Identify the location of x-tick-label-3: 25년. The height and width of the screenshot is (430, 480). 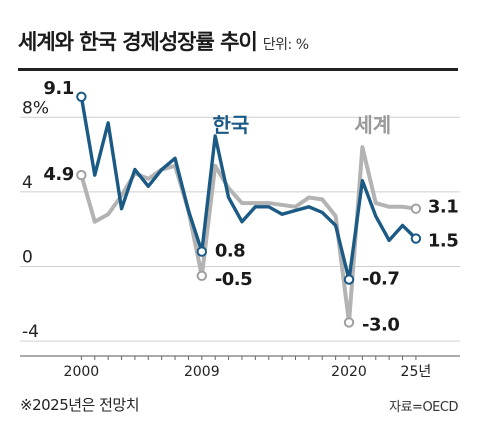
(416, 372).